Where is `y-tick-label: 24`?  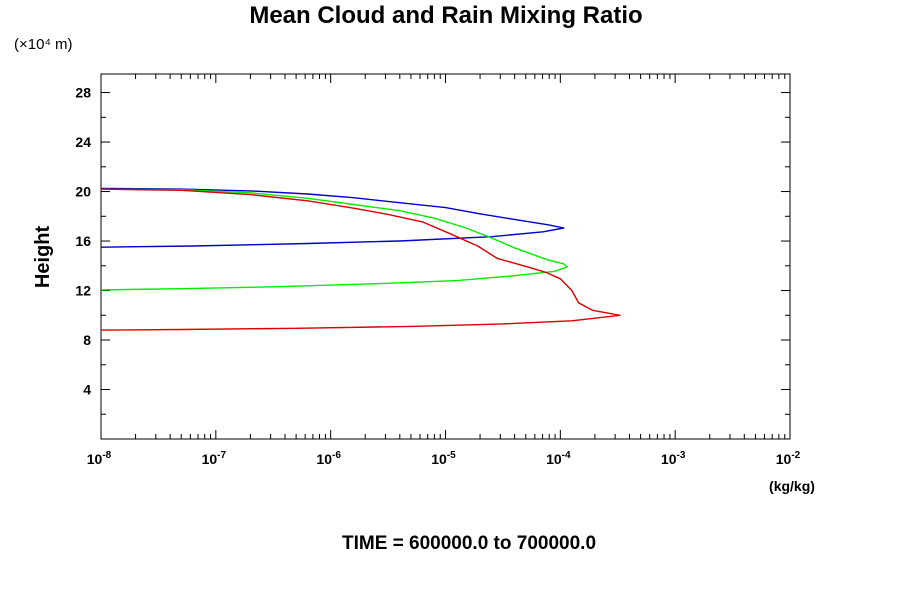
y-tick-label: 24 is located at coordinates (83, 142).